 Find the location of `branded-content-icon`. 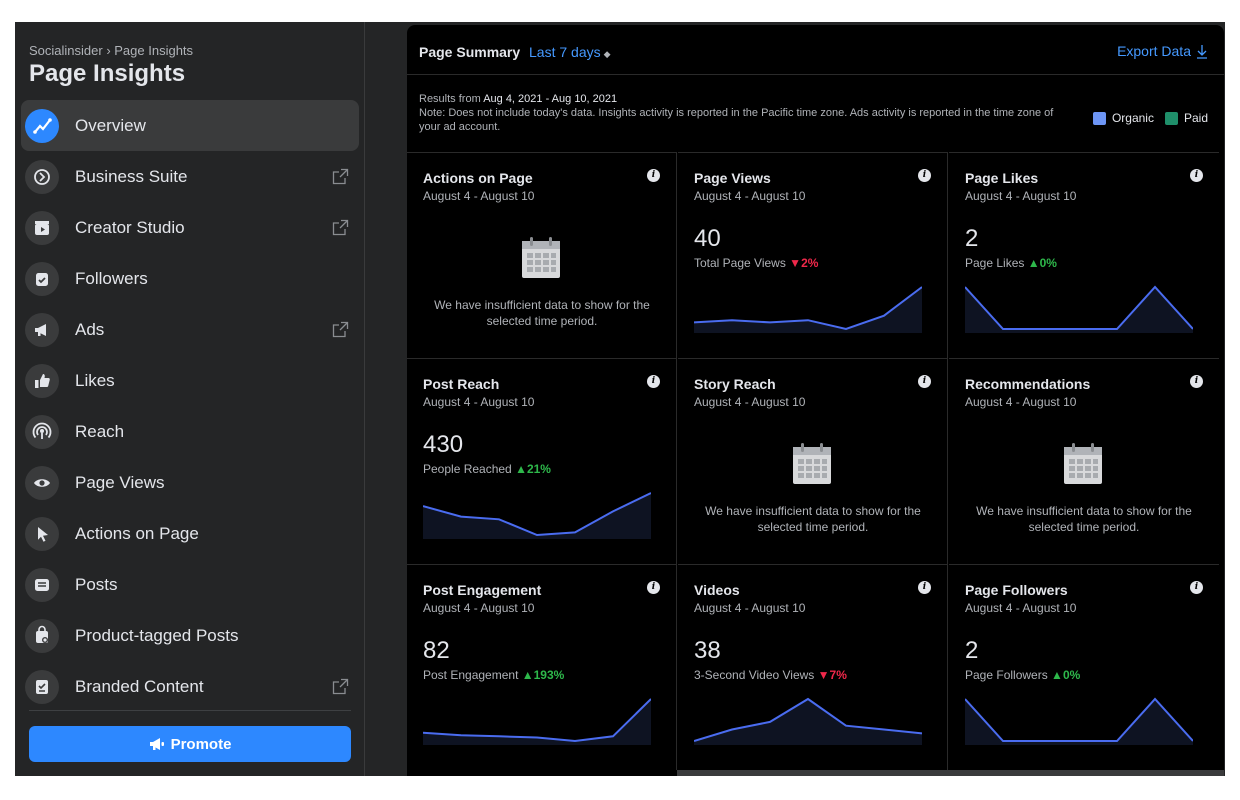

branded-content-icon is located at coordinates (42, 686).